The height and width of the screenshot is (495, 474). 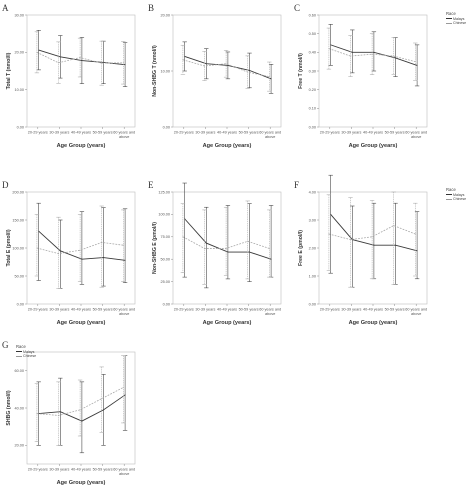 I want to click on panel-label: G, so click(x=5, y=345).